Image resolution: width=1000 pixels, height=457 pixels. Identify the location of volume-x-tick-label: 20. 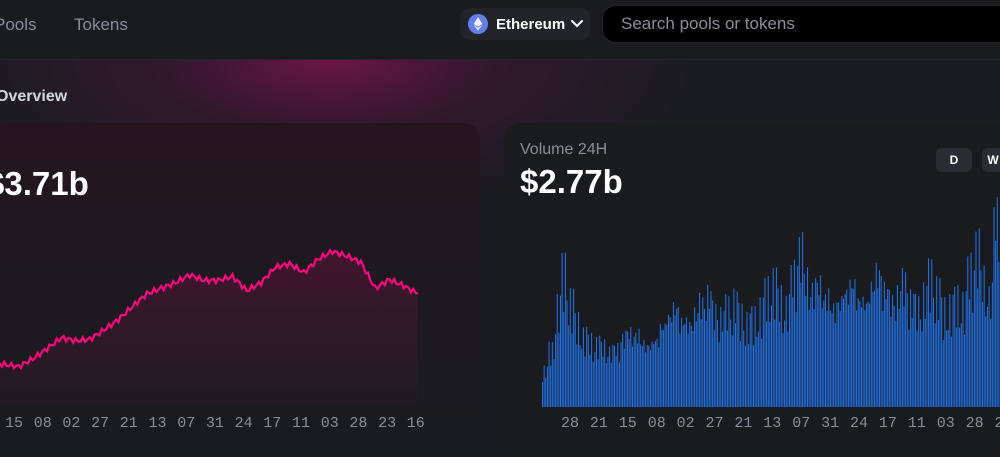
(997, 423).